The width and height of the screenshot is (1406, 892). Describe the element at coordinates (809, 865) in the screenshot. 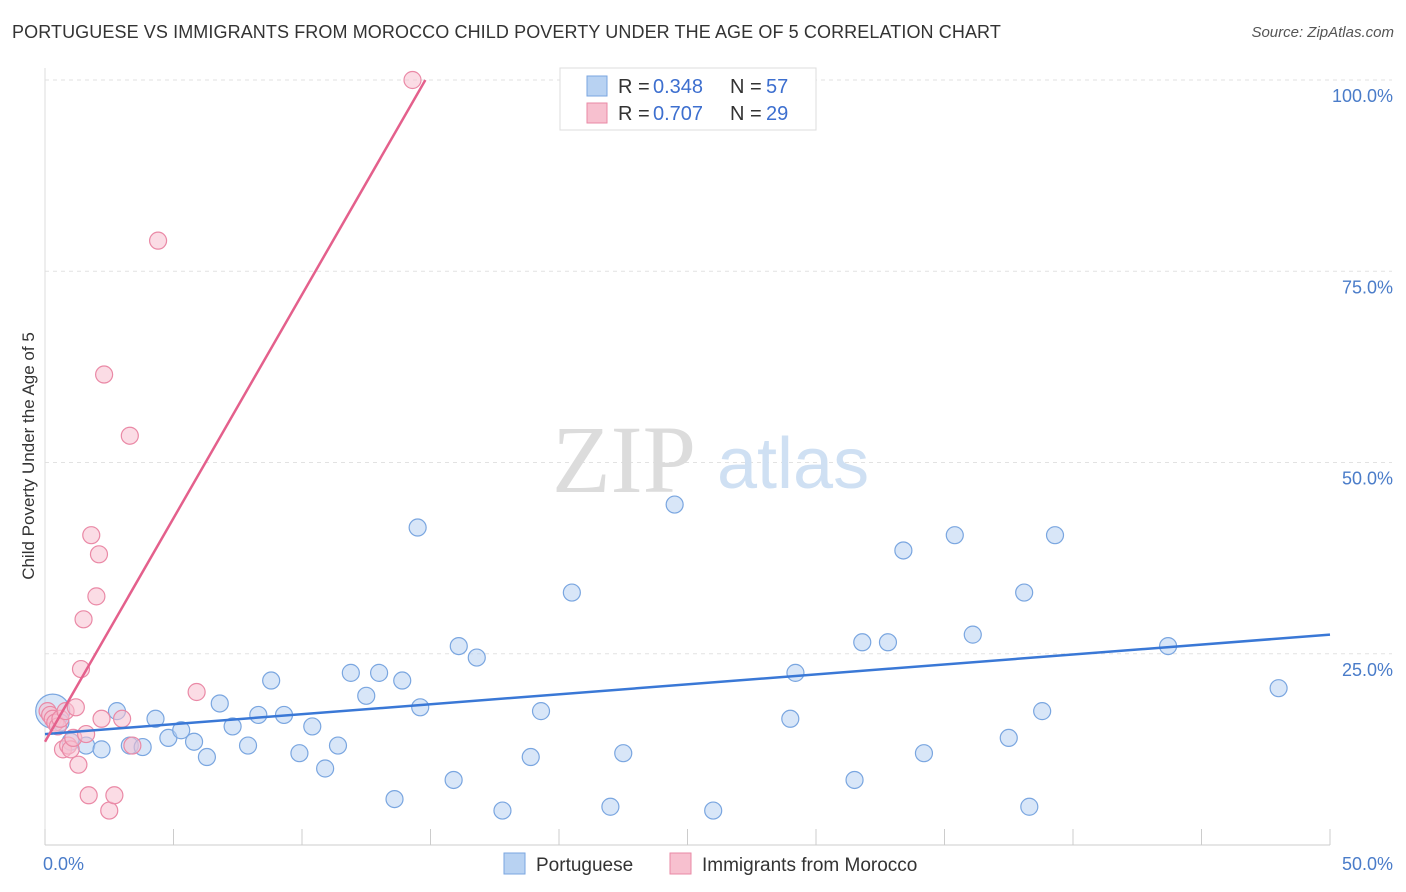

I see `series-legend-label-morocco: Immigrants from Morocco` at that location.